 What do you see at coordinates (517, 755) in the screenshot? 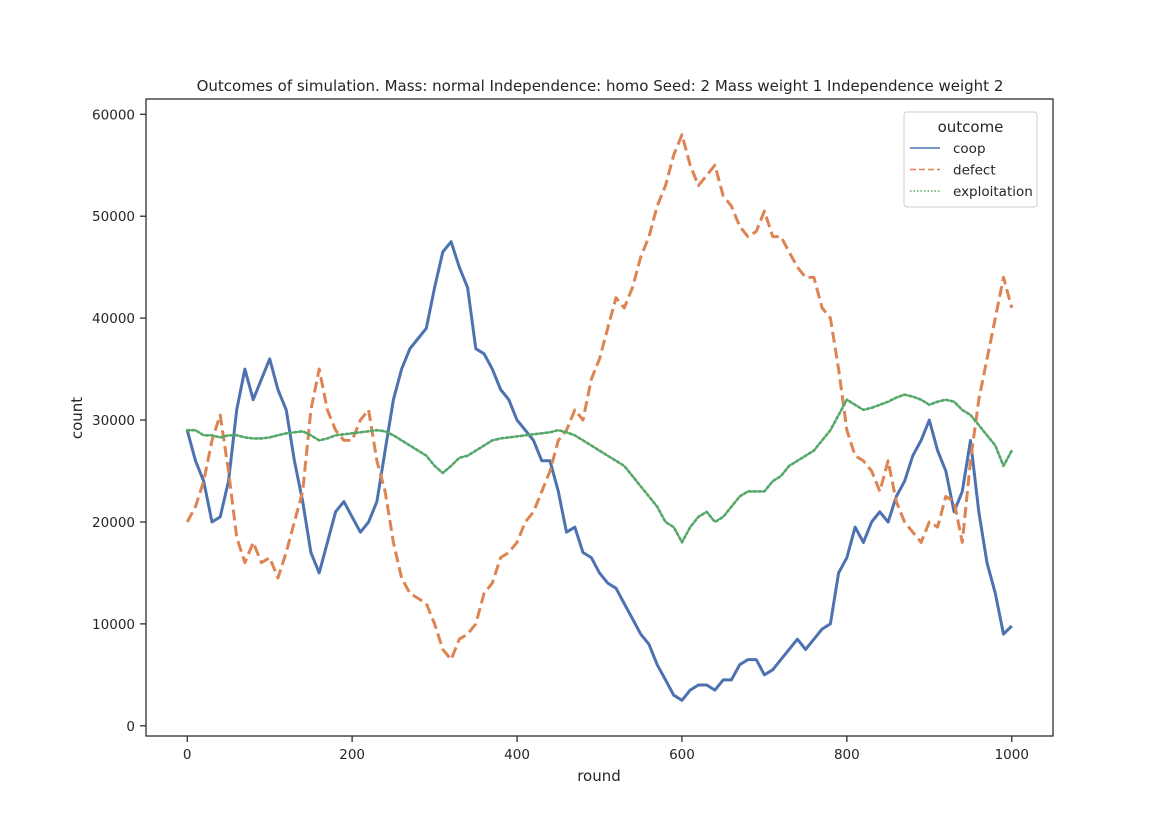
I see `x-tick-label: 400` at bounding box center [517, 755].